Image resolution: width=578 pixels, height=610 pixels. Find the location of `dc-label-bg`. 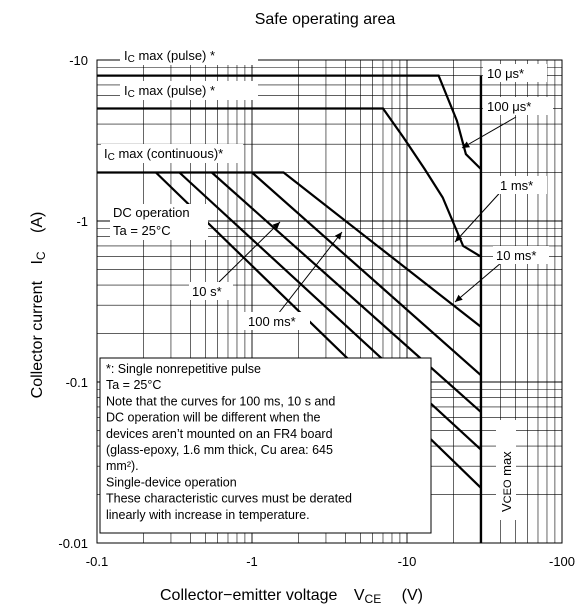

dc-label-bg is located at coordinates (159, 222).